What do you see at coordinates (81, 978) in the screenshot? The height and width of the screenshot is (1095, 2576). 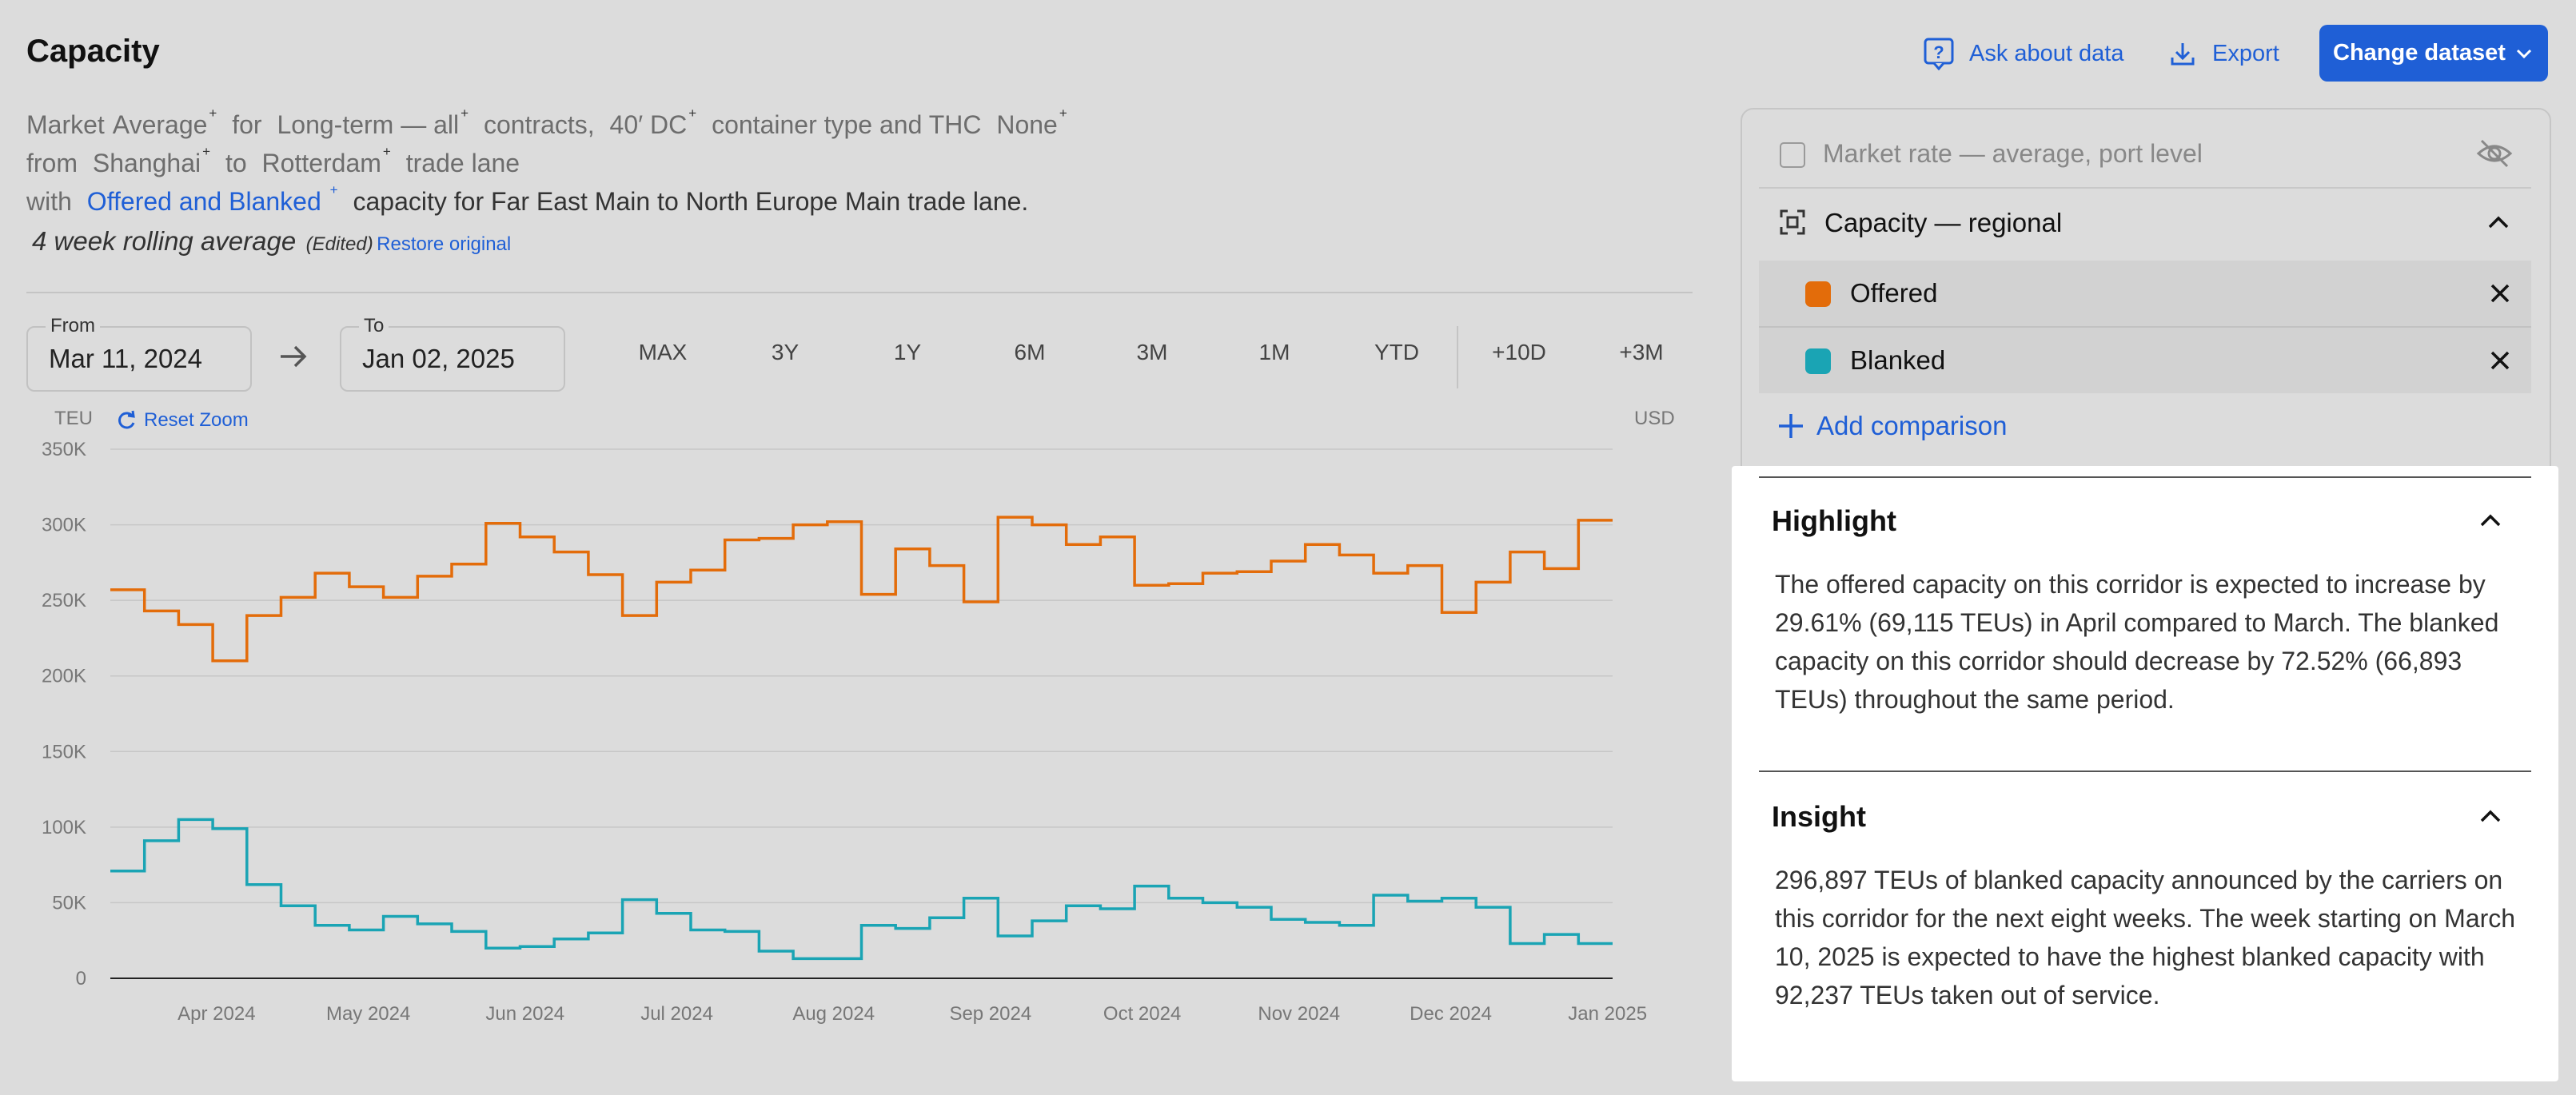 I see `y-tick-label: 0` at bounding box center [81, 978].